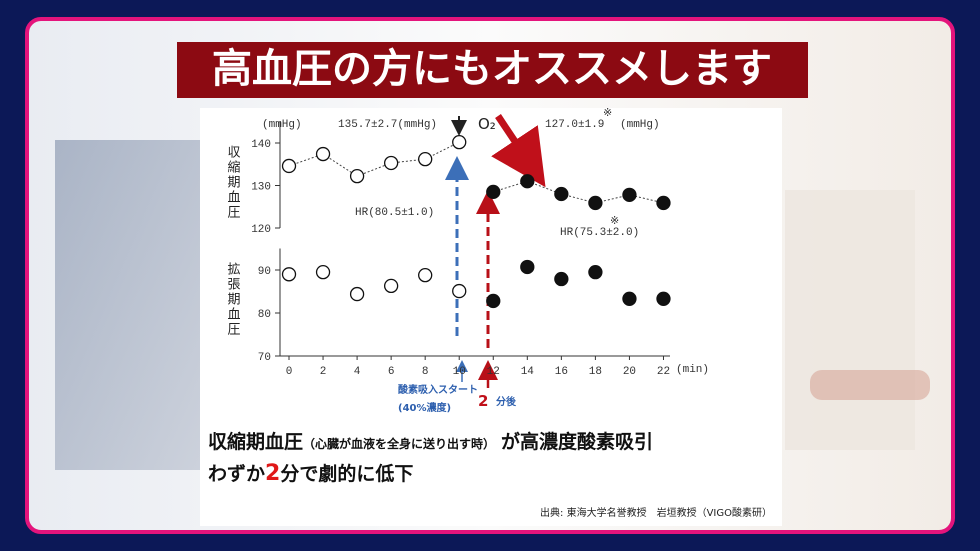 The height and width of the screenshot is (551, 980). Describe the element at coordinates (506, 401) in the screenshot. I see `annotation: 分後` at that location.